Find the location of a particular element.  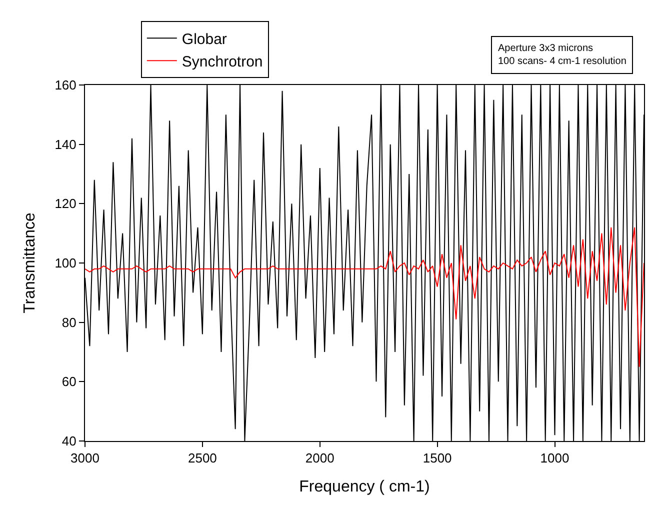

y-tick-label: 100 is located at coordinates (65, 263).